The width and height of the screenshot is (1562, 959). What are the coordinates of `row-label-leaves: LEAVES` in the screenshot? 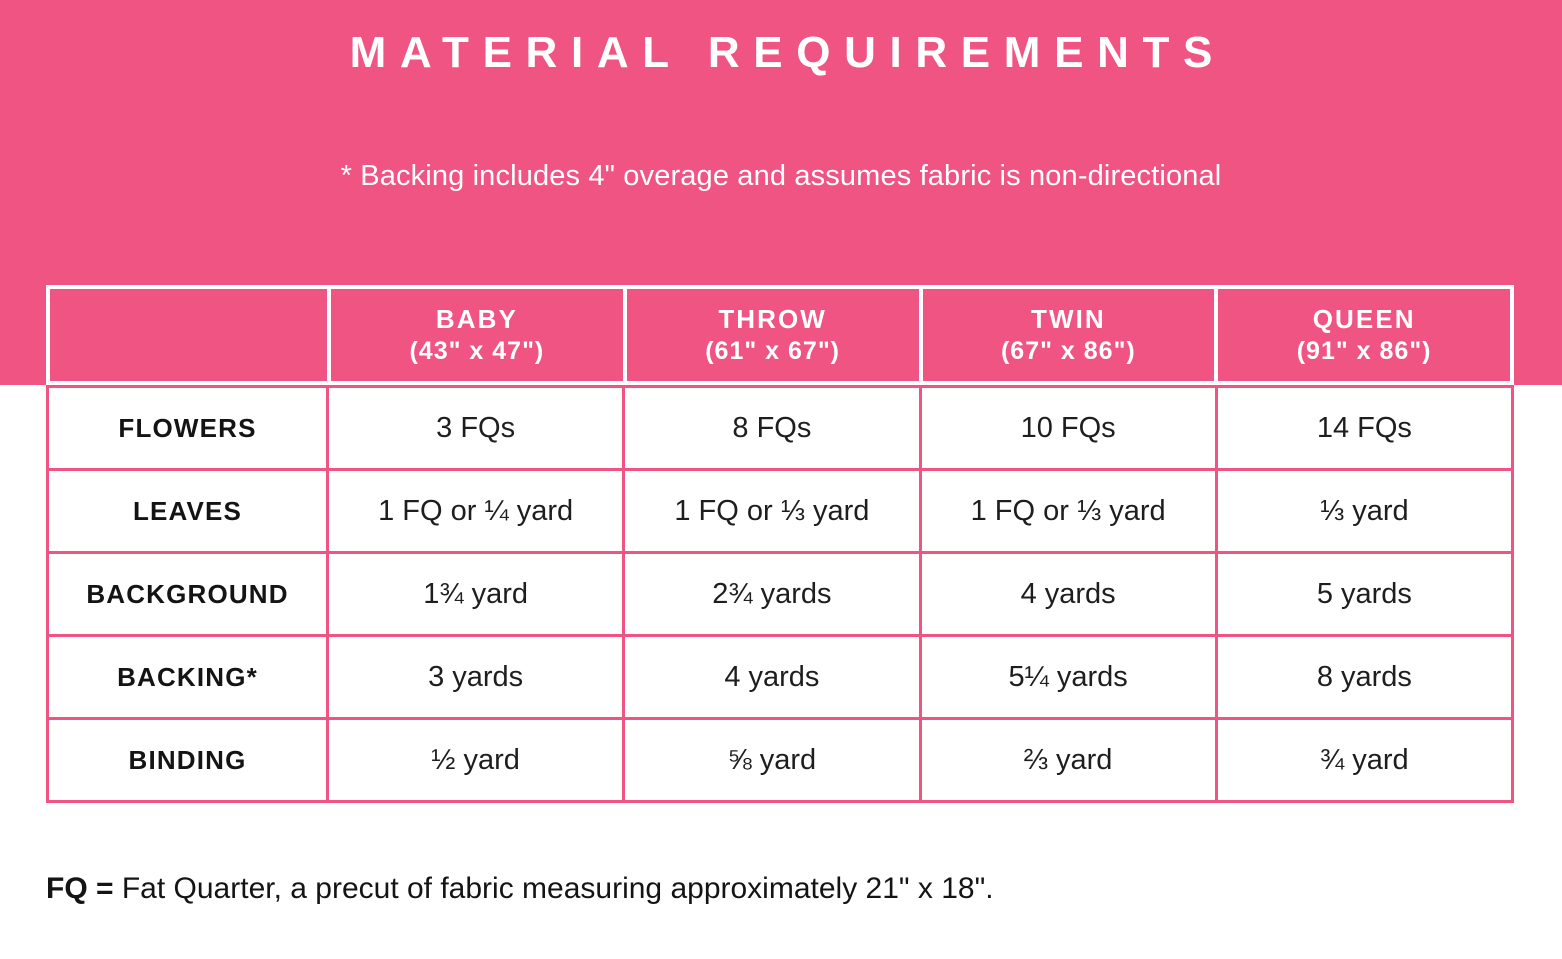 It's located at (187, 511).